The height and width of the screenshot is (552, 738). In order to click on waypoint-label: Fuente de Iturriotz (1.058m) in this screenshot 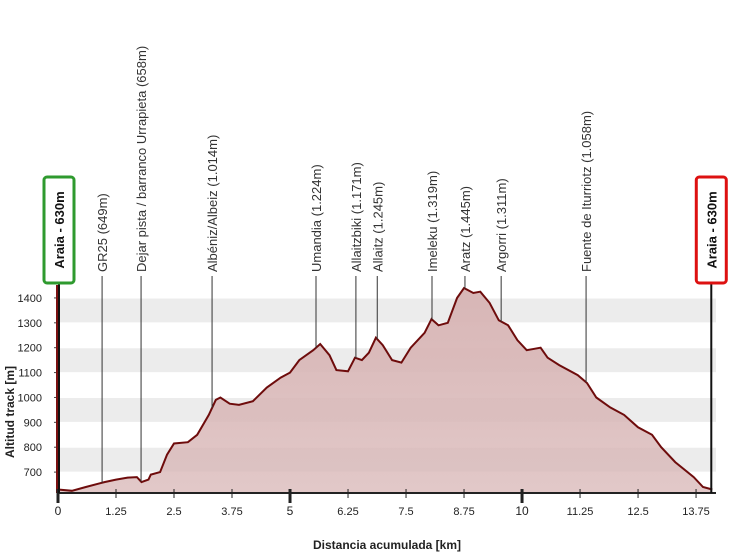, I will do `click(586, 191)`.